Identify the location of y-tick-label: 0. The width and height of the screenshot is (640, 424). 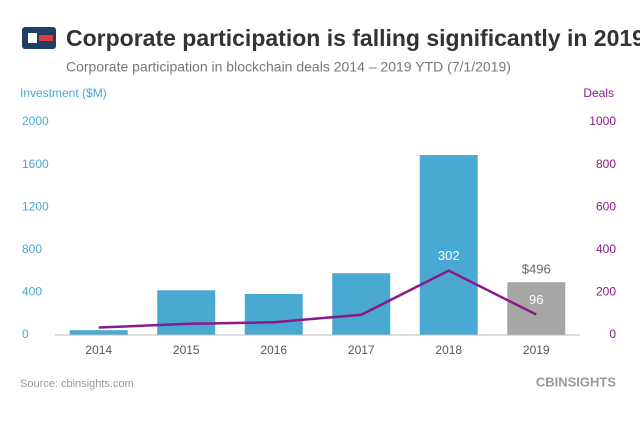
(25, 334).